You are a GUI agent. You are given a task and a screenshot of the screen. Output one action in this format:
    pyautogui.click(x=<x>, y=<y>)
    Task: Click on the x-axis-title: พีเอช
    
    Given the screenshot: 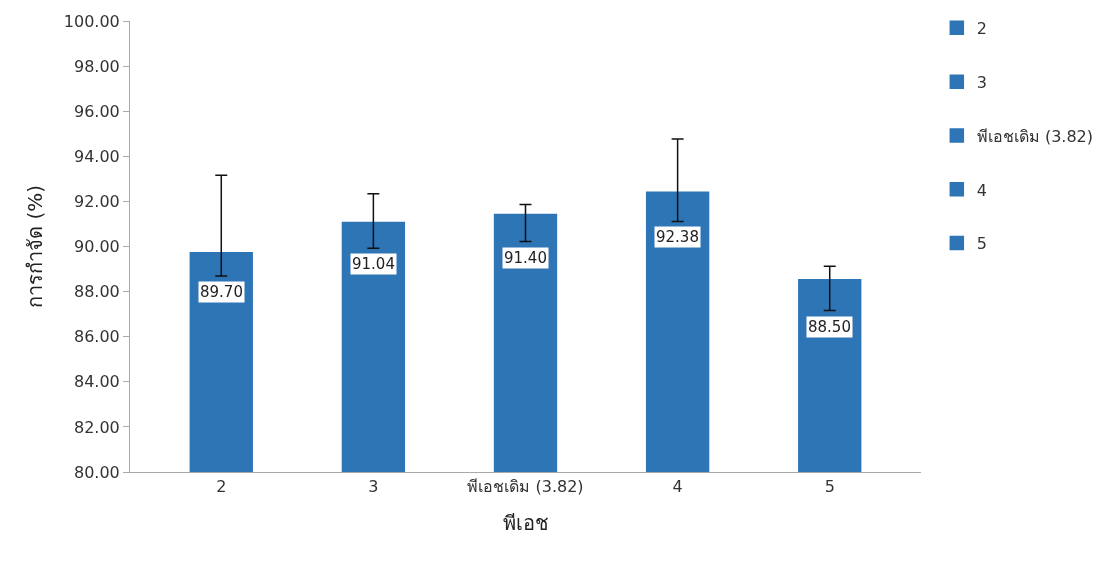 What is the action you would take?
    pyautogui.click(x=525, y=522)
    